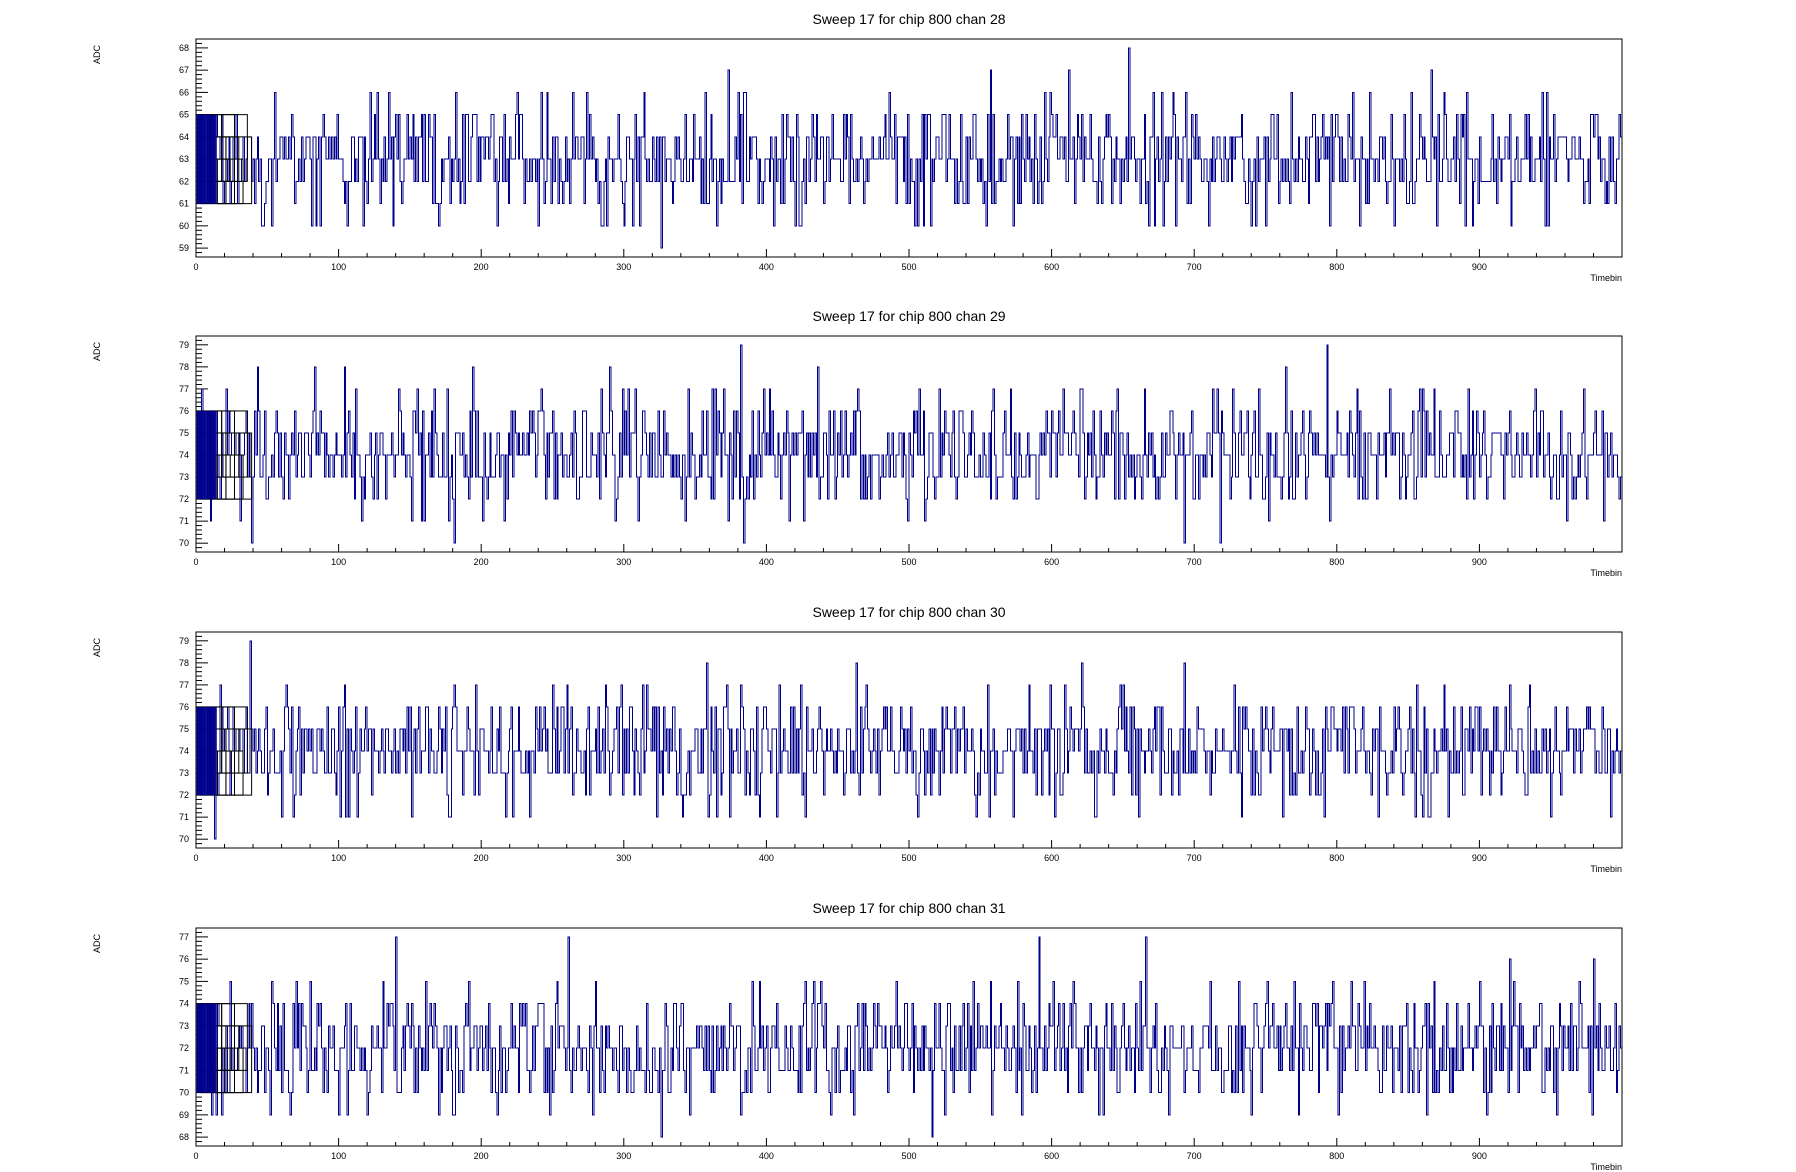 The width and height of the screenshot is (1796, 1172). What do you see at coordinates (184, 70) in the screenshot?
I see `y-tick-label: 67` at bounding box center [184, 70].